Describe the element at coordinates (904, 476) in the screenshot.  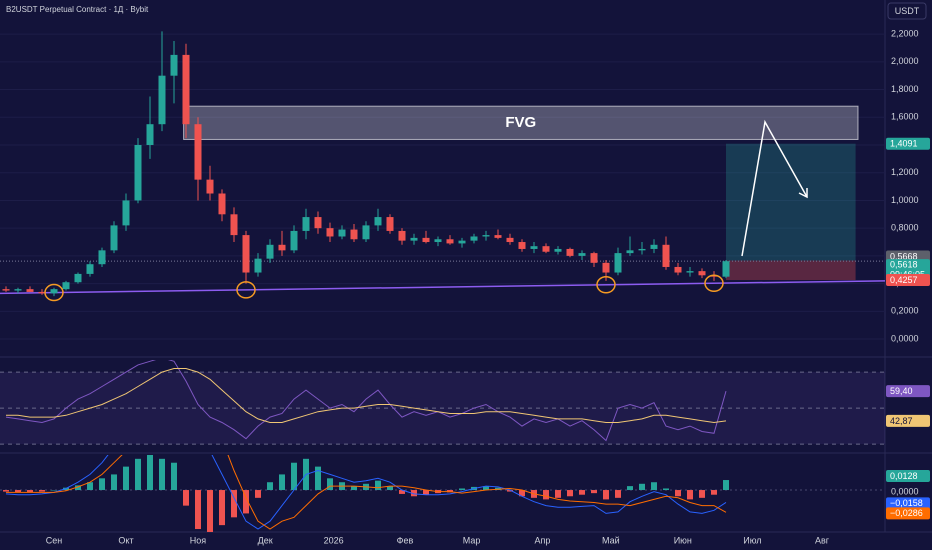
I see `histogram-badge-text: 0,0128` at that location.